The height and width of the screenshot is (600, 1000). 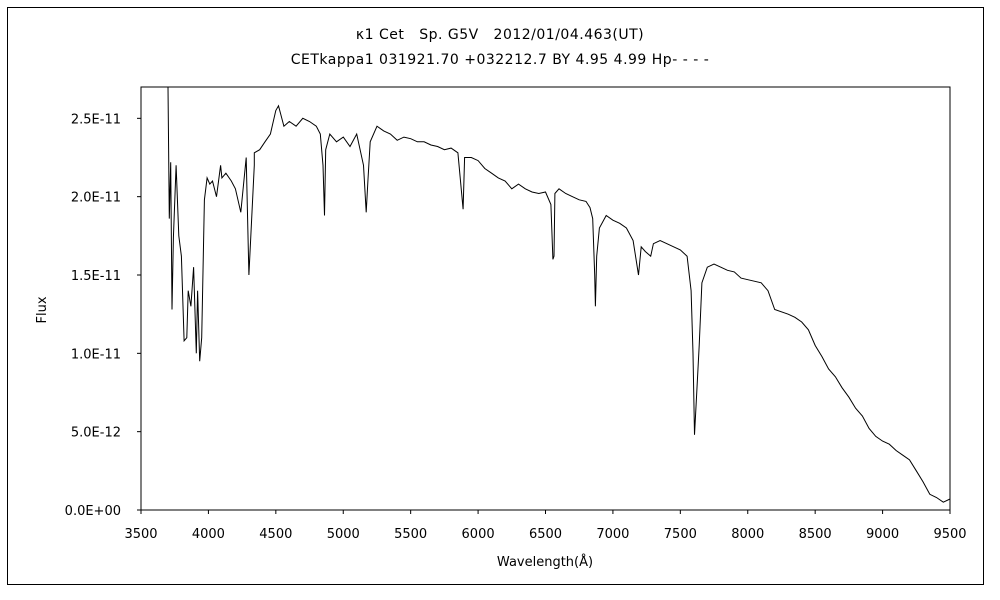 What do you see at coordinates (42, 309) in the screenshot?
I see `y-axis-label: Flux` at bounding box center [42, 309].